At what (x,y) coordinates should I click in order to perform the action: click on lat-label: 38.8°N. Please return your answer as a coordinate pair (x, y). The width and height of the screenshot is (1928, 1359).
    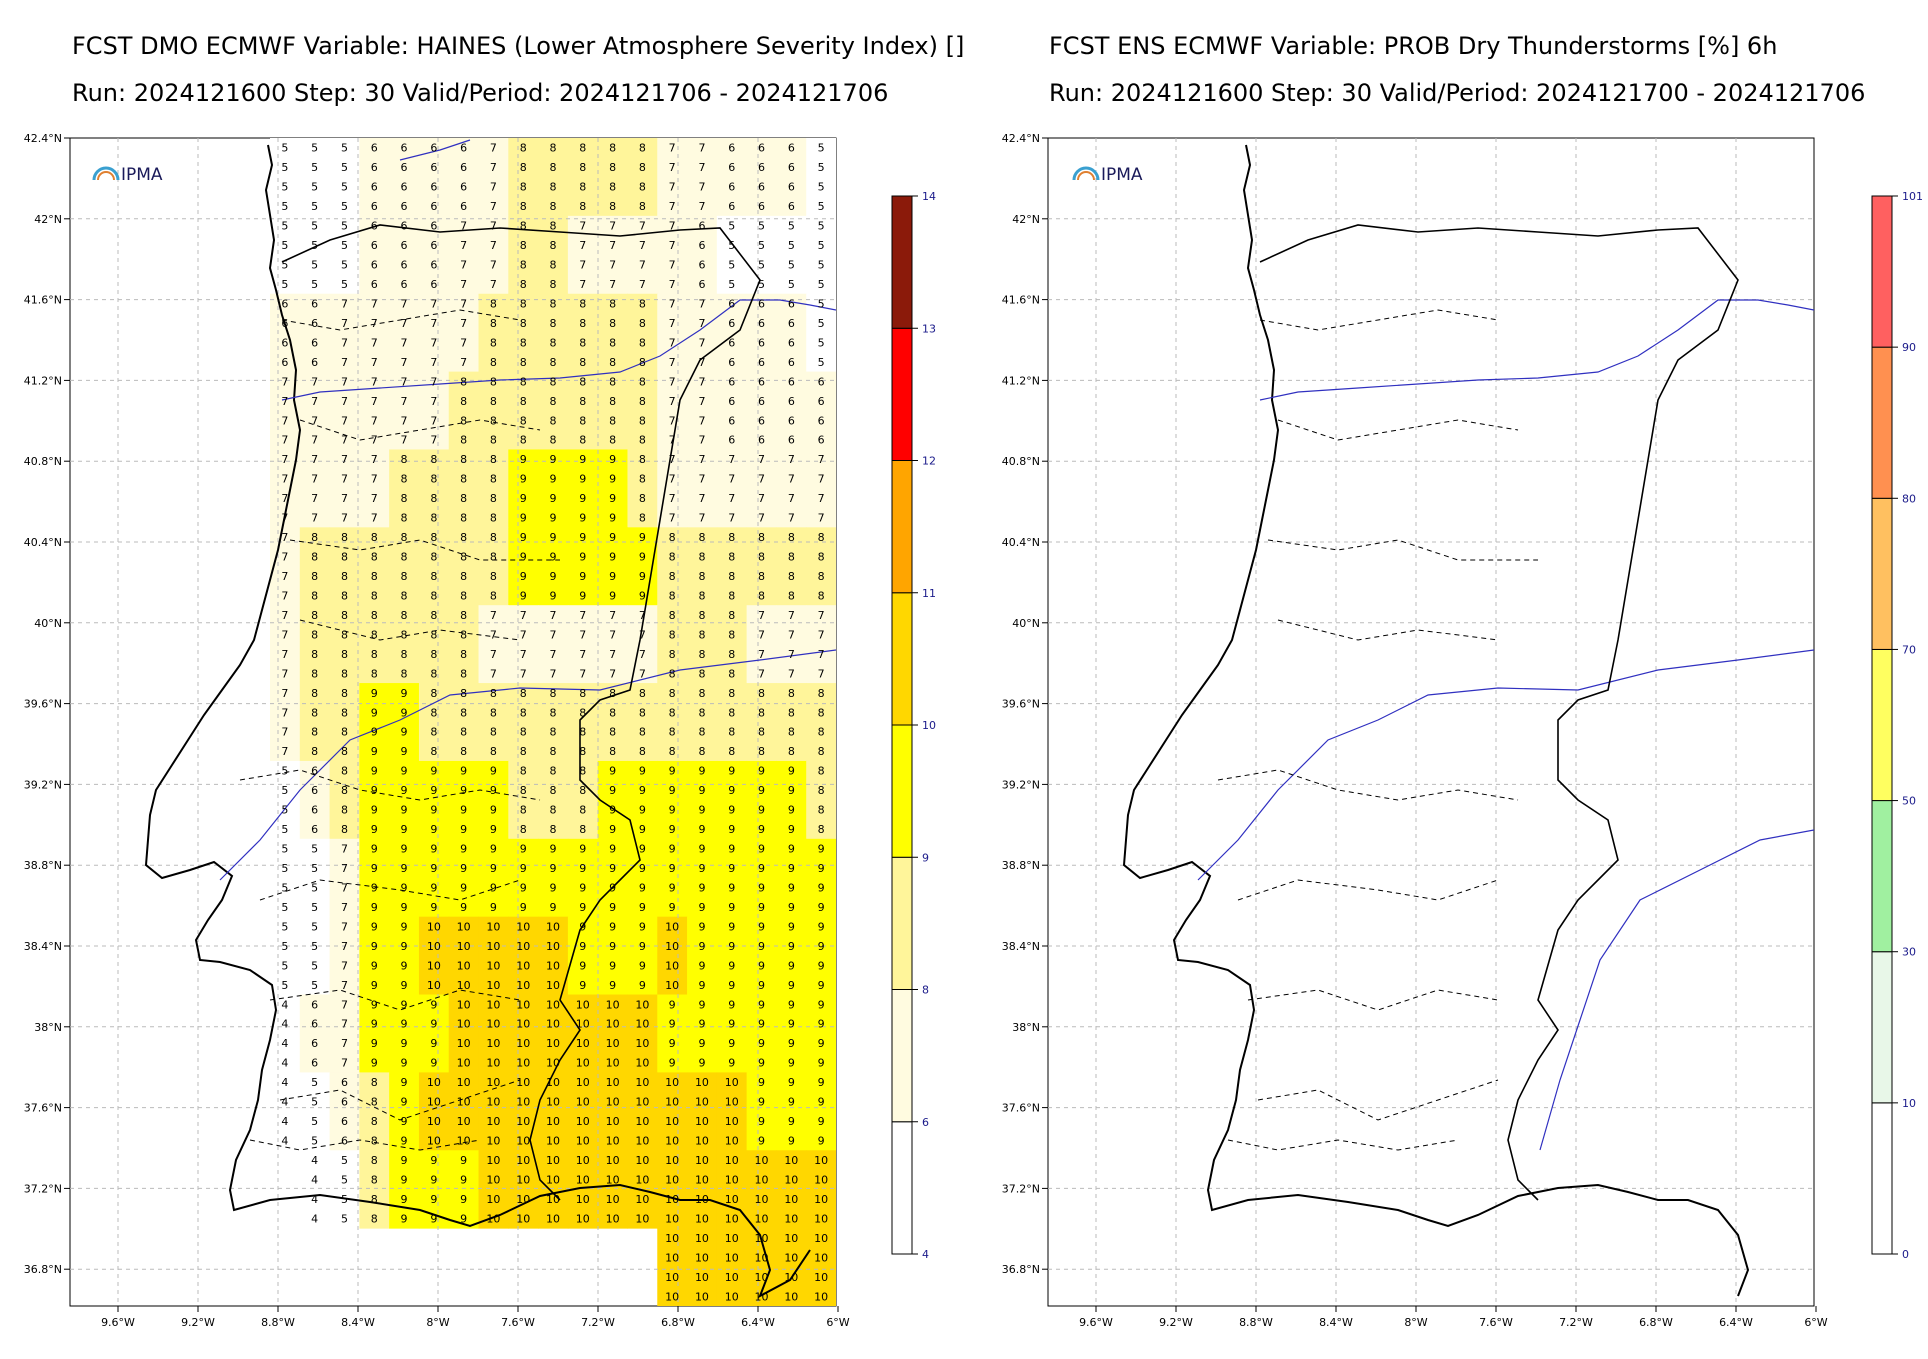
    Looking at the image, I should click on (43, 865).